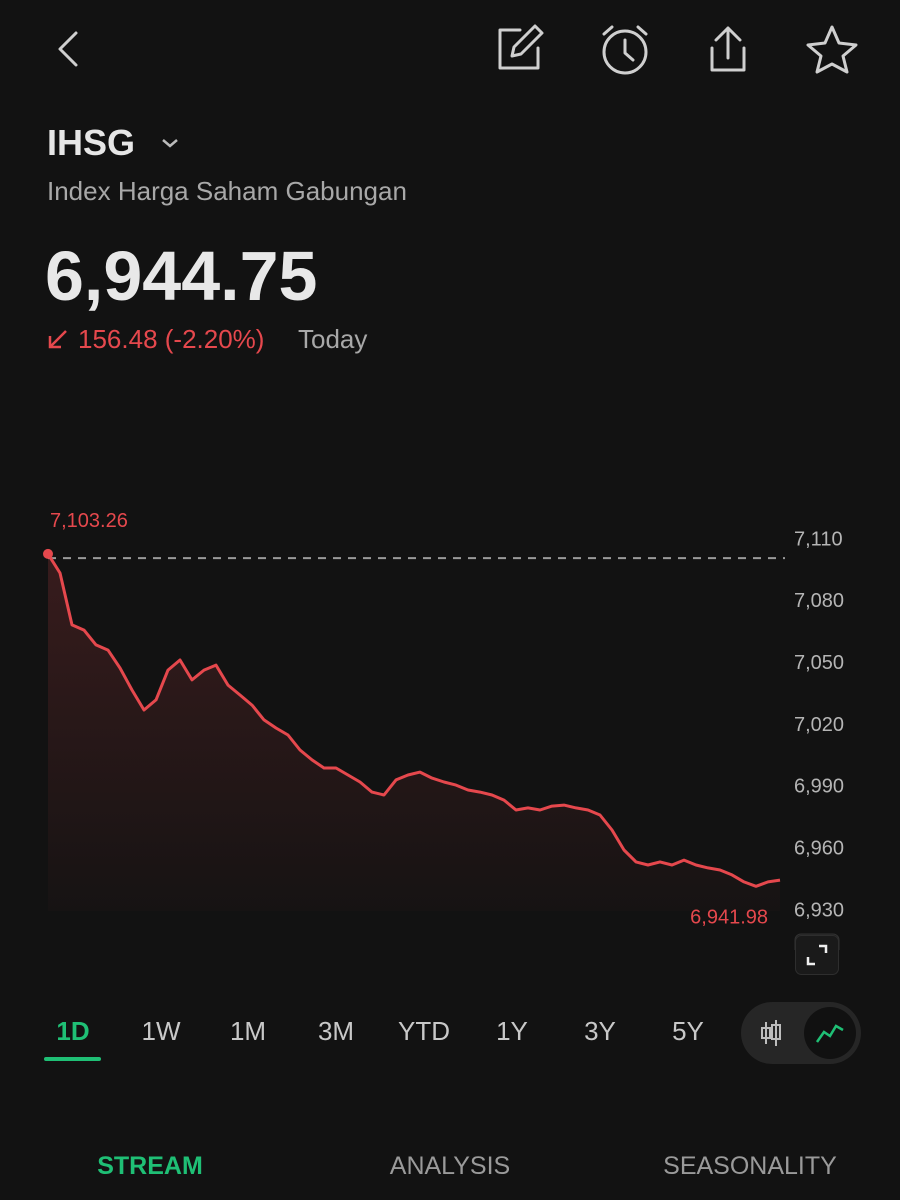 The width and height of the screenshot is (900, 1200). What do you see at coordinates (73, 1031) in the screenshot?
I see `range-button: 1D` at bounding box center [73, 1031].